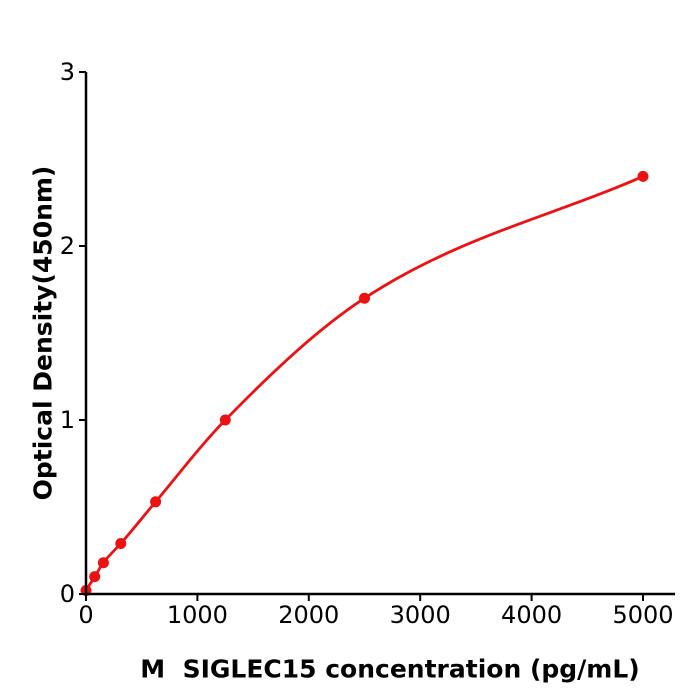 The width and height of the screenshot is (700, 700). Describe the element at coordinates (67, 594) in the screenshot. I see `y-tick-label-0: 0` at that location.